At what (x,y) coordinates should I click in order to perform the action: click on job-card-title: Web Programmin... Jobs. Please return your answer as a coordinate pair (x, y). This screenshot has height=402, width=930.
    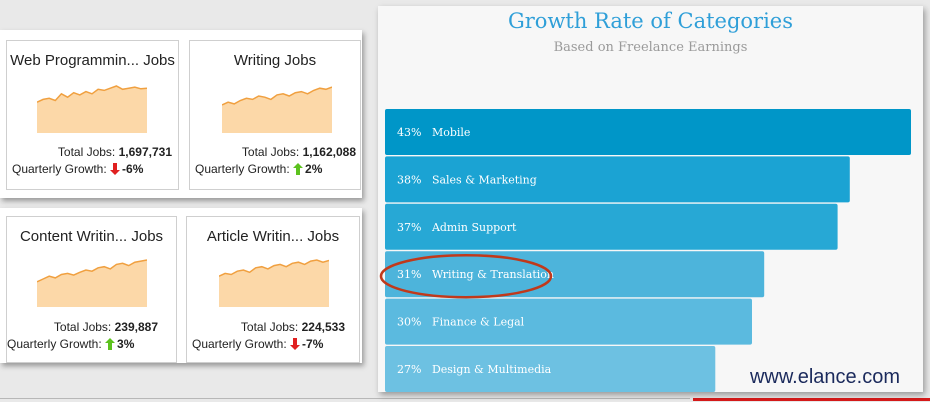
    Looking at the image, I should click on (92, 60).